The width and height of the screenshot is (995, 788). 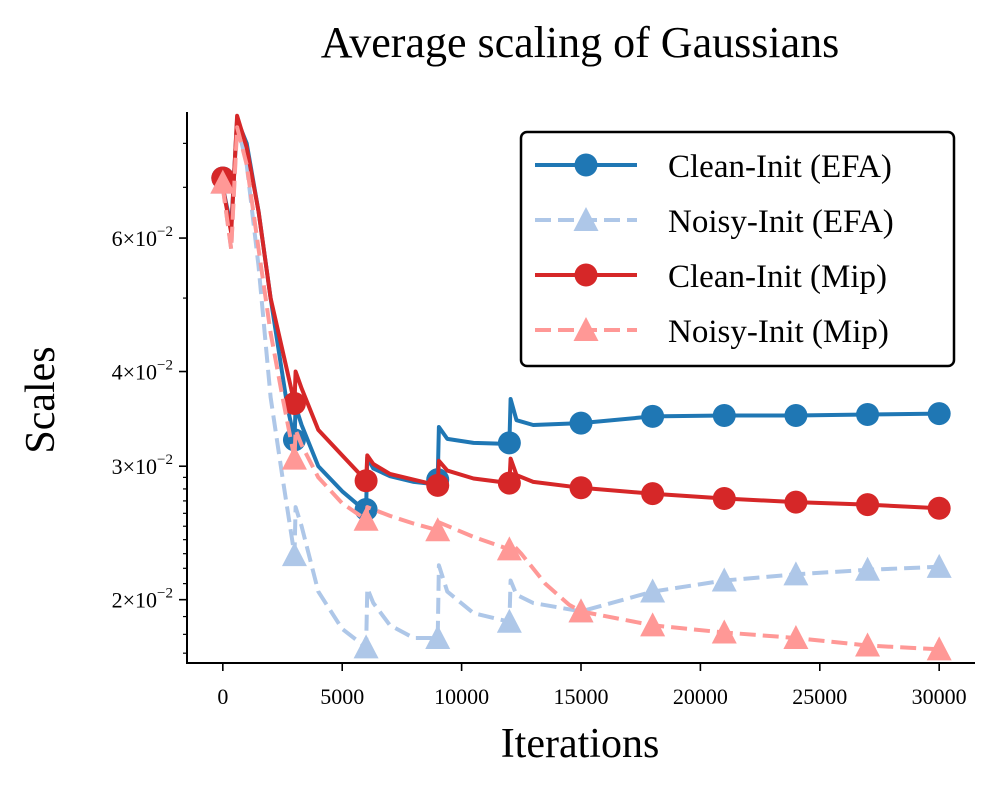 What do you see at coordinates (819, 696) in the screenshot?
I see `x-tick-label: 25000` at bounding box center [819, 696].